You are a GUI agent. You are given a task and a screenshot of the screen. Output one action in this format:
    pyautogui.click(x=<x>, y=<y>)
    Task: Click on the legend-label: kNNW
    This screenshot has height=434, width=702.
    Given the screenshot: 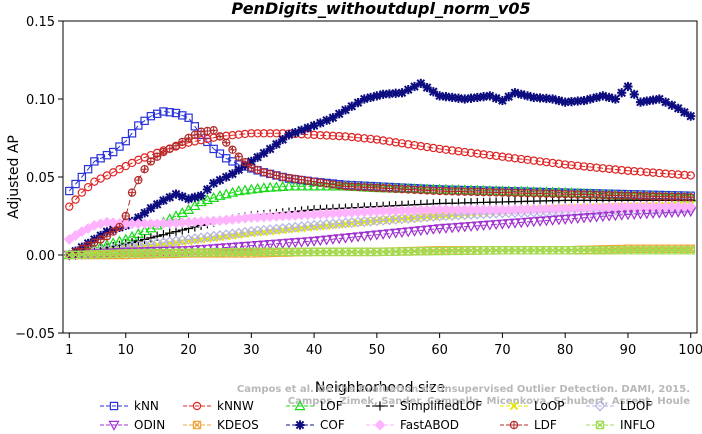 What is the action you would take?
    pyautogui.click(x=235, y=406)
    